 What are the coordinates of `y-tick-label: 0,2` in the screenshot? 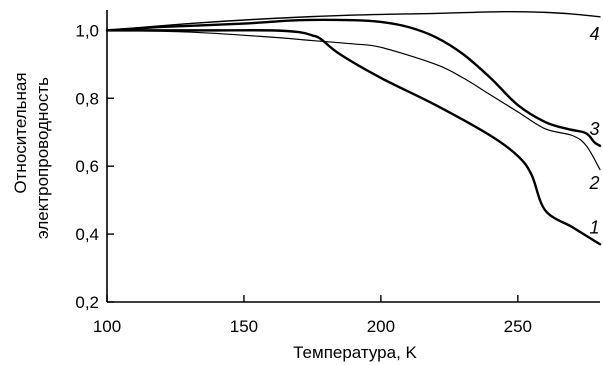 It's located at (87, 302).